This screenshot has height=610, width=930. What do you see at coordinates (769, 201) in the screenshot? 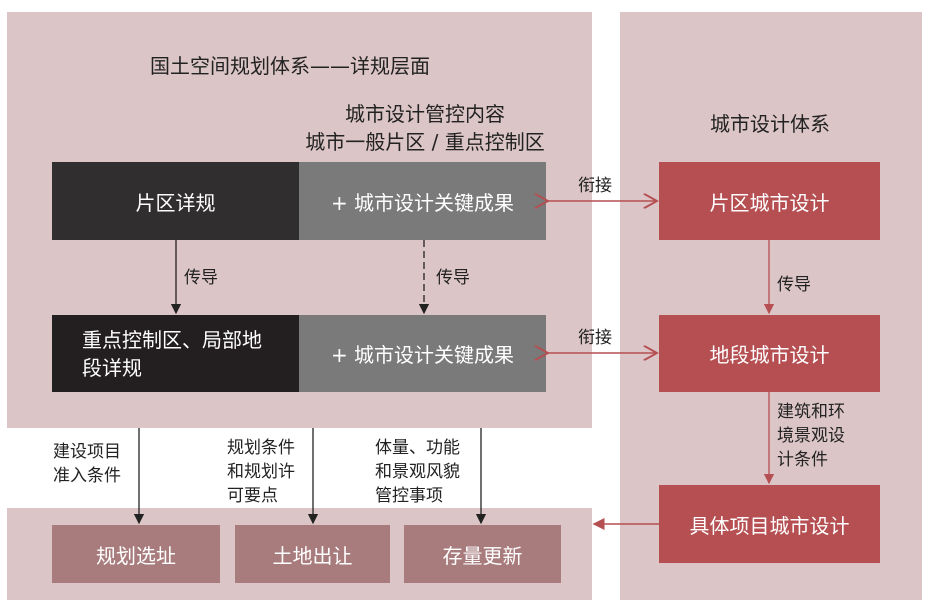
I see `district-urban-design-box: 片区城市设计` at bounding box center [769, 201].